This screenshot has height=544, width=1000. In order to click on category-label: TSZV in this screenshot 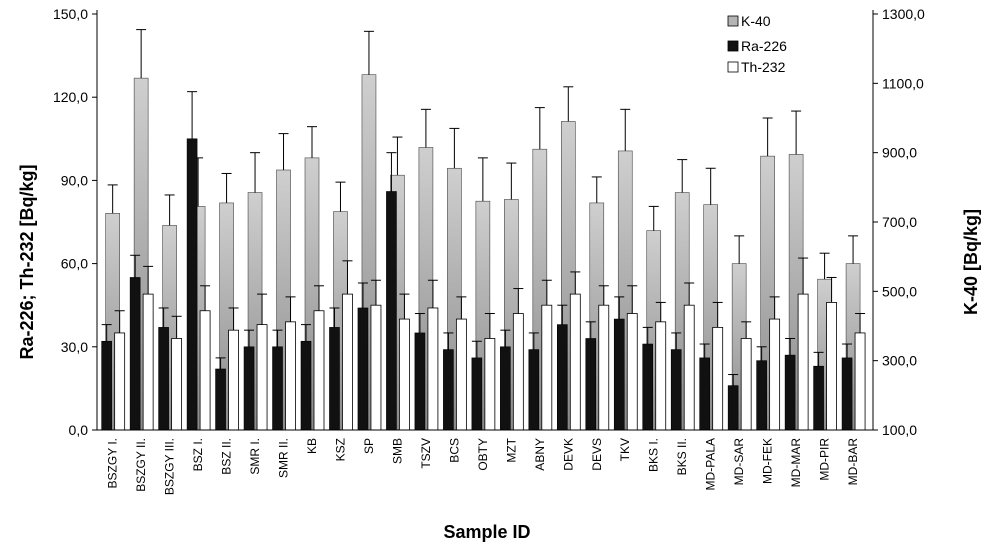, I will do `click(426, 453)`.